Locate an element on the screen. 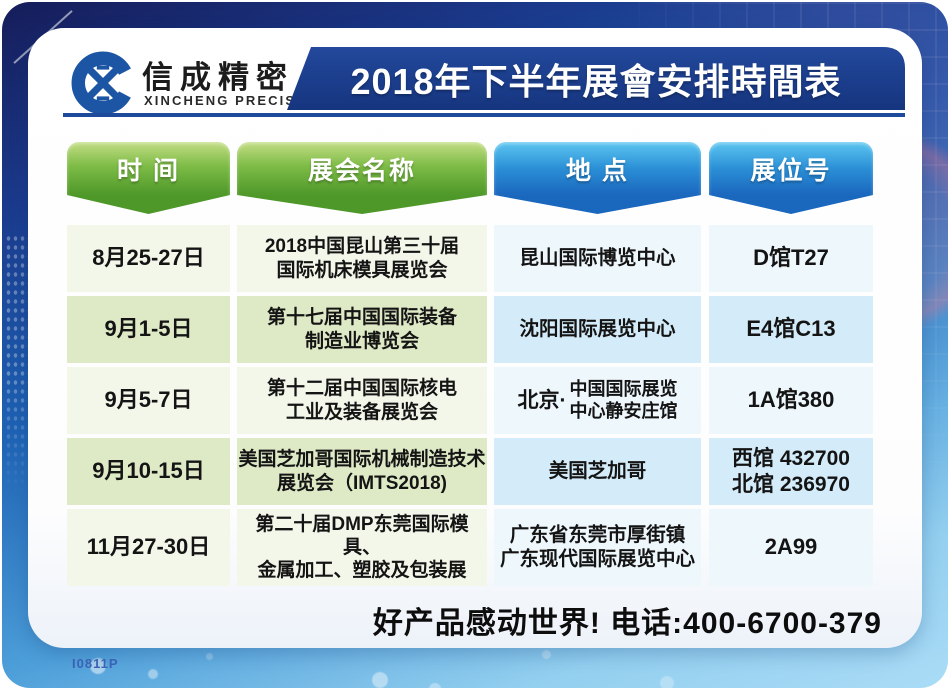 The image size is (950, 690). column-header-label: 展位号 is located at coordinates (791, 170).